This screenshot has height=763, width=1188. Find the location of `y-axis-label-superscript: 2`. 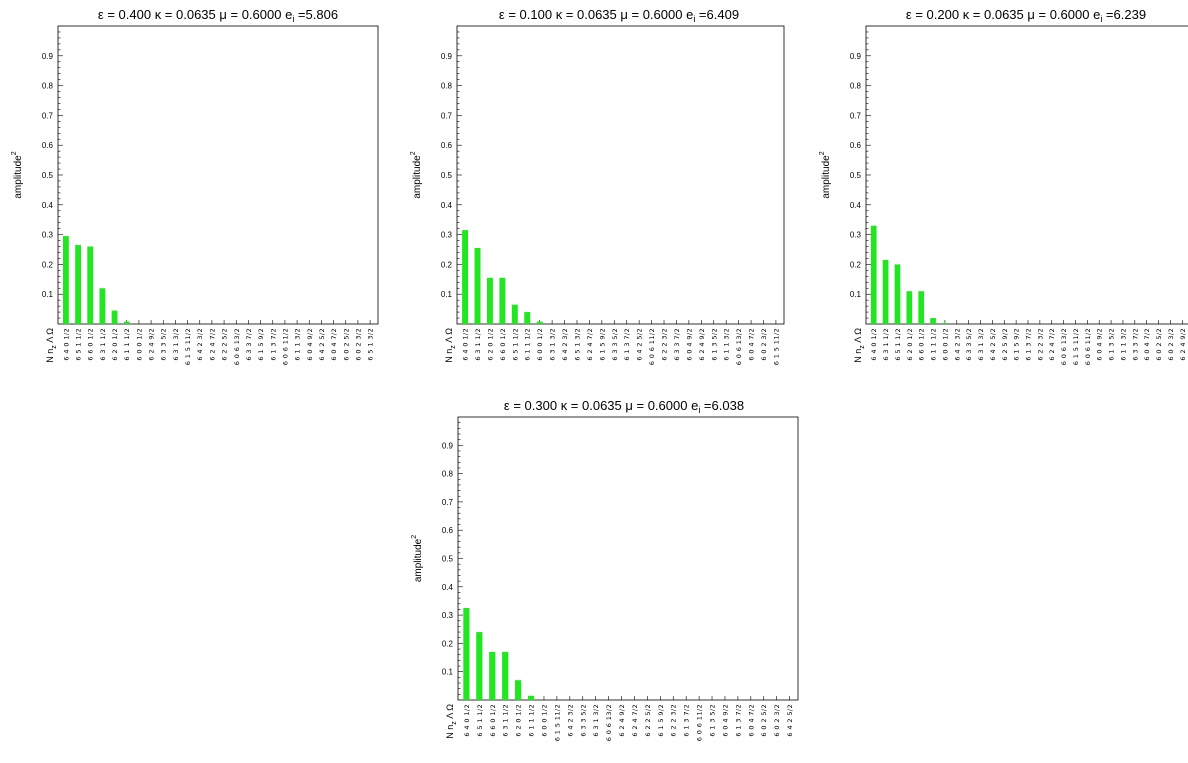

y-axis-label-superscript: 2 is located at coordinates (14, 153).